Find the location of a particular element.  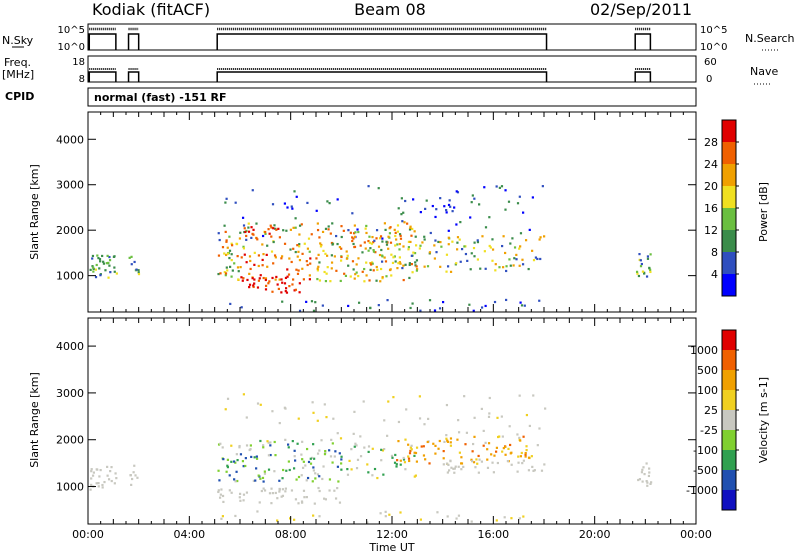

x-tick-label: 12:00 is located at coordinates (392, 534).